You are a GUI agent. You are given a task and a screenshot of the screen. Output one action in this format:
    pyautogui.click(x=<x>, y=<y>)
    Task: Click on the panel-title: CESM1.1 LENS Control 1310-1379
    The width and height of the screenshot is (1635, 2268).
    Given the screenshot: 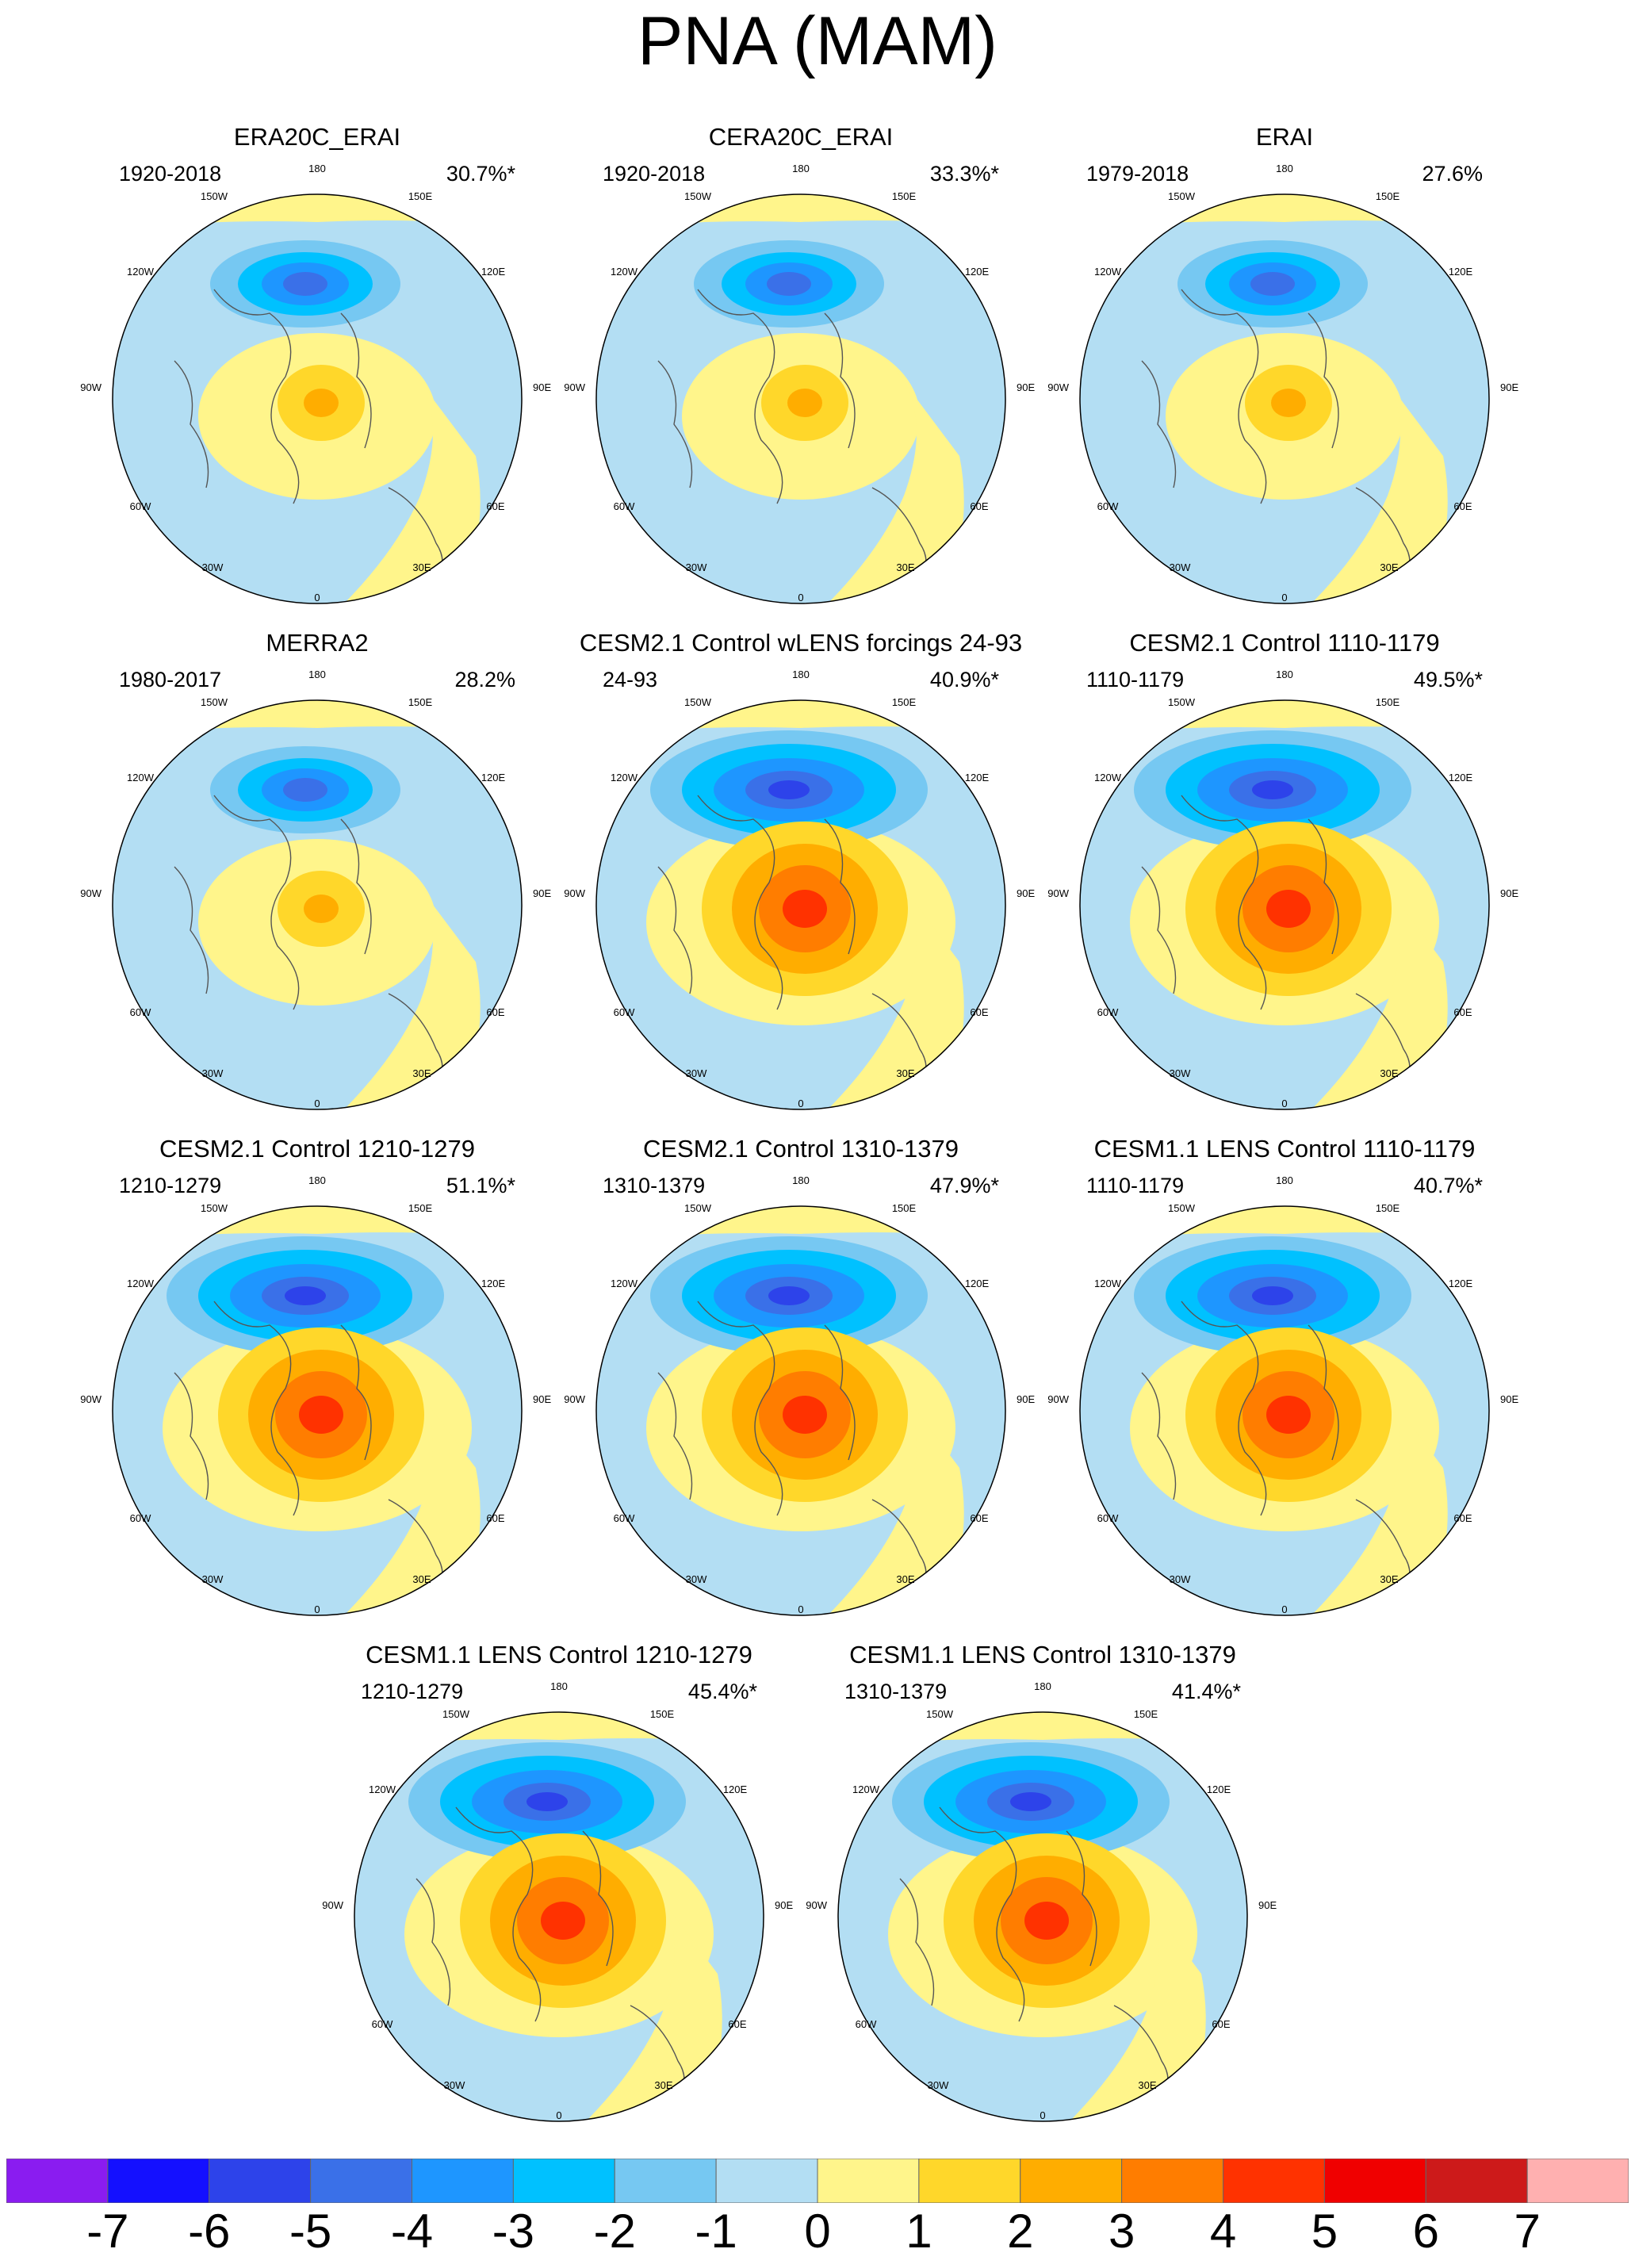 What is the action you would take?
    pyautogui.click(x=1042, y=1654)
    